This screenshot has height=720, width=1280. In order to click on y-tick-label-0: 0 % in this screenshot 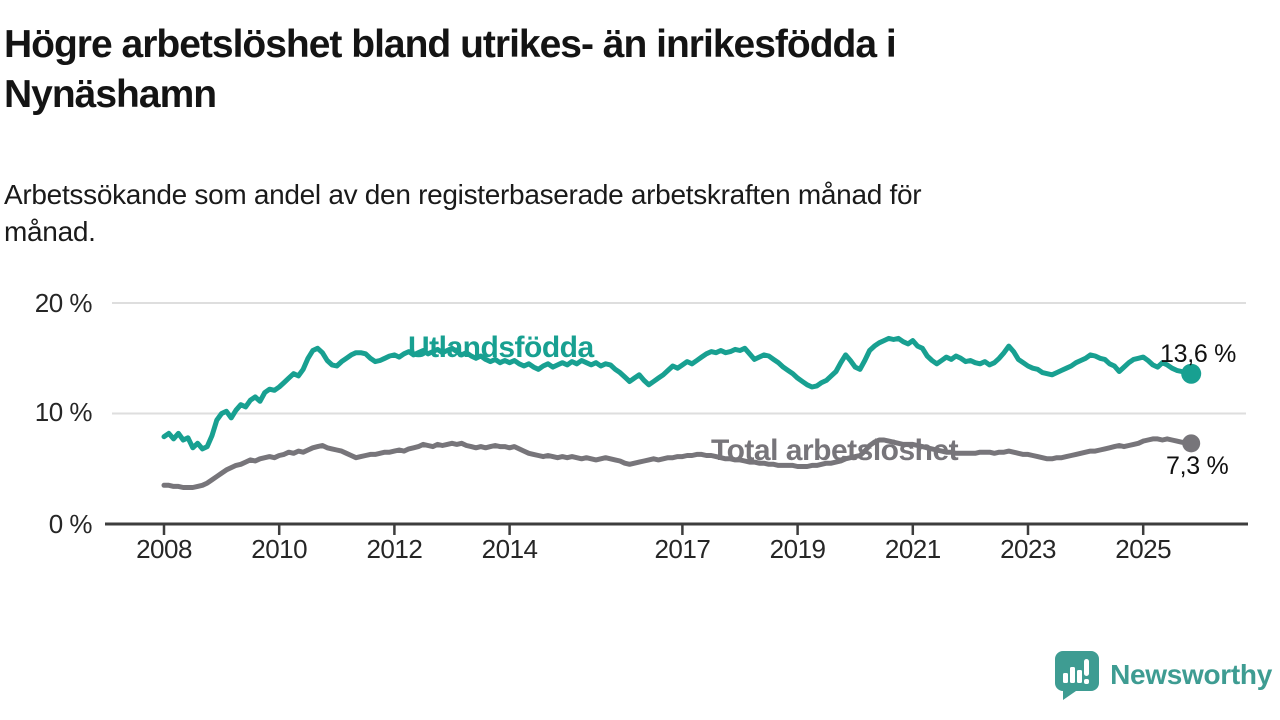, I will do `click(70, 524)`.